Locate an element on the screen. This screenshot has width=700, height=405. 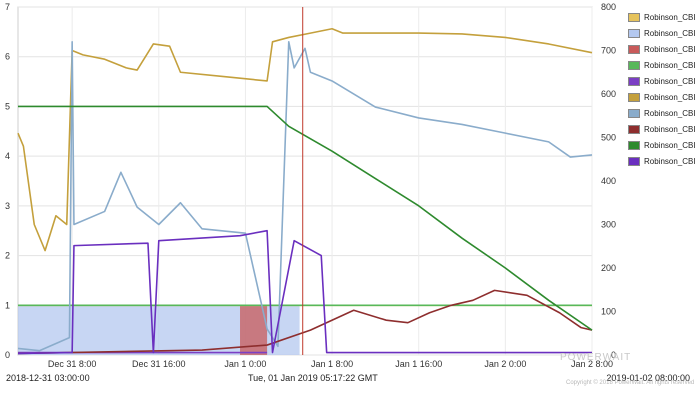
y-right-tick-label: 100 is located at coordinates (608, 312).